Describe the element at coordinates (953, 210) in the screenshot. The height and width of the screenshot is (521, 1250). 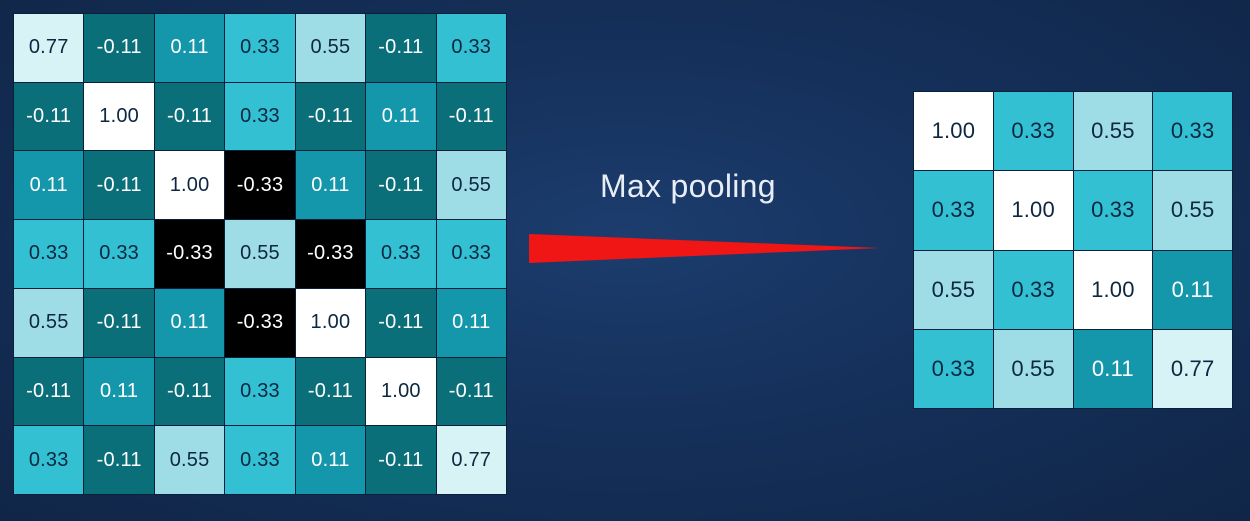
I see `output-cell-r1-c0: 0.33` at that location.